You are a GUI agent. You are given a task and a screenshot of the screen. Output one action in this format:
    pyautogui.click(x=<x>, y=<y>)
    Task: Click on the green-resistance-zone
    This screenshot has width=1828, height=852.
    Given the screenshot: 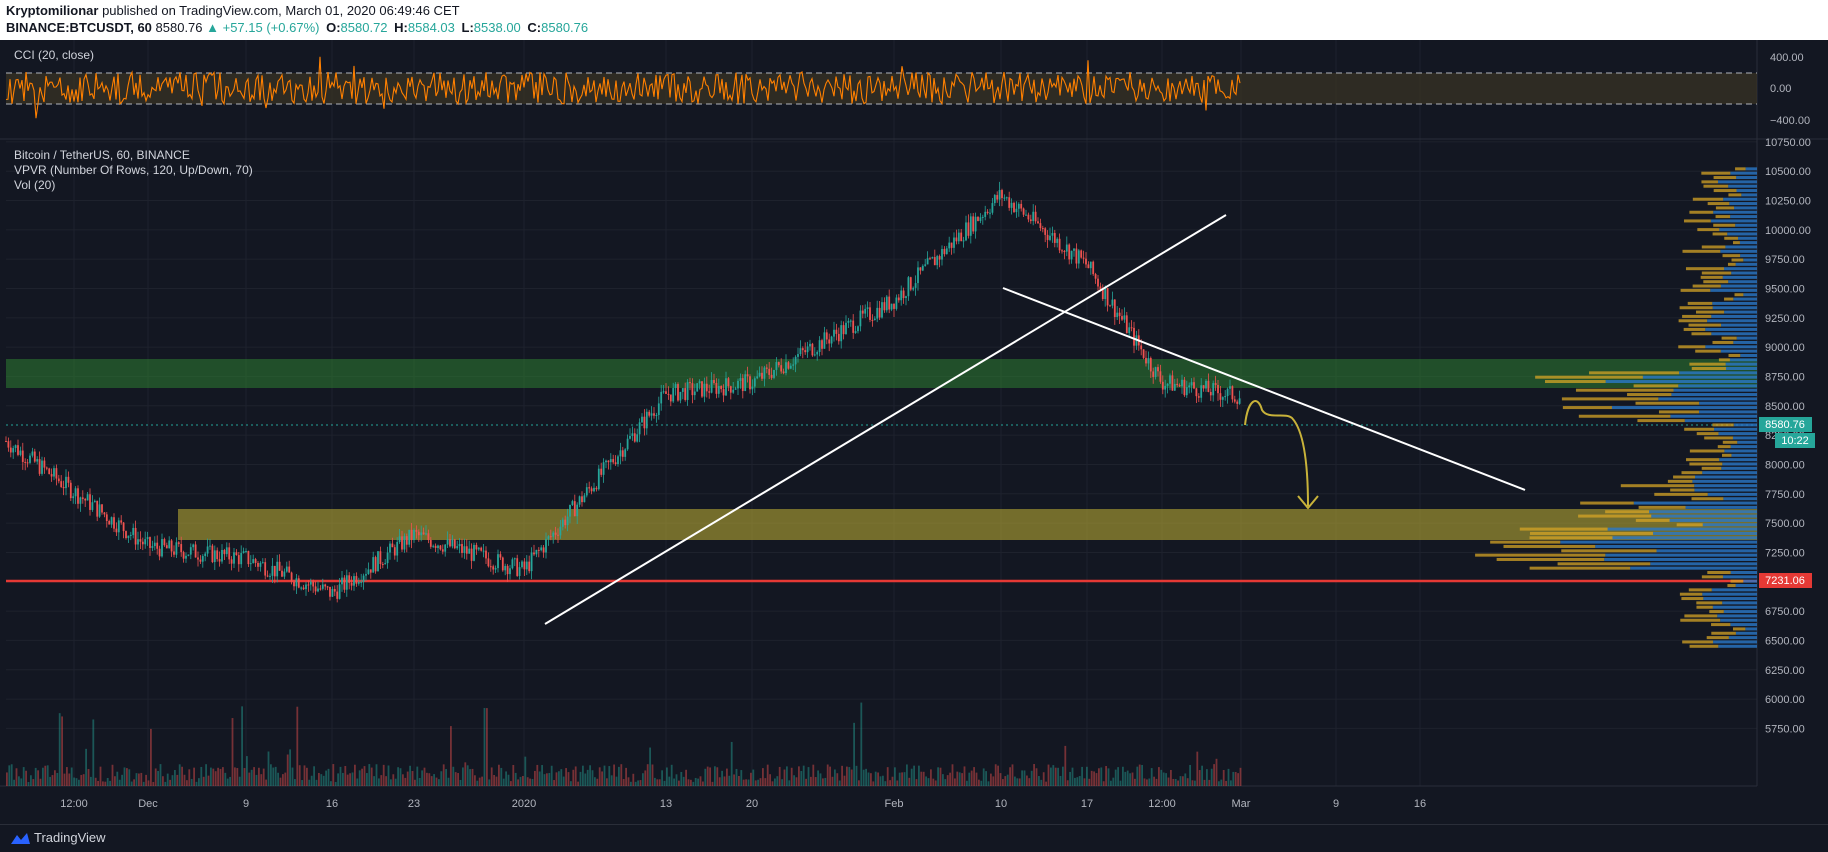 What is the action you would take?
    pyautogui.click(x=881, y=373)
    